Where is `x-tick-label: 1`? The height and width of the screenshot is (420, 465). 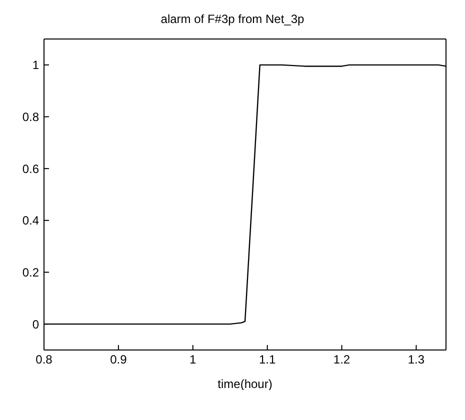 x-tick-label: 1 is located at coordinates (193, 359).